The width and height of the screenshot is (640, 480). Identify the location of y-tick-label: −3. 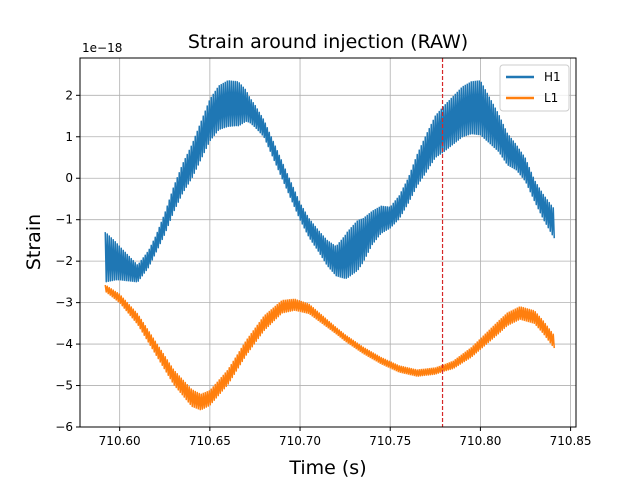
(64, 303).